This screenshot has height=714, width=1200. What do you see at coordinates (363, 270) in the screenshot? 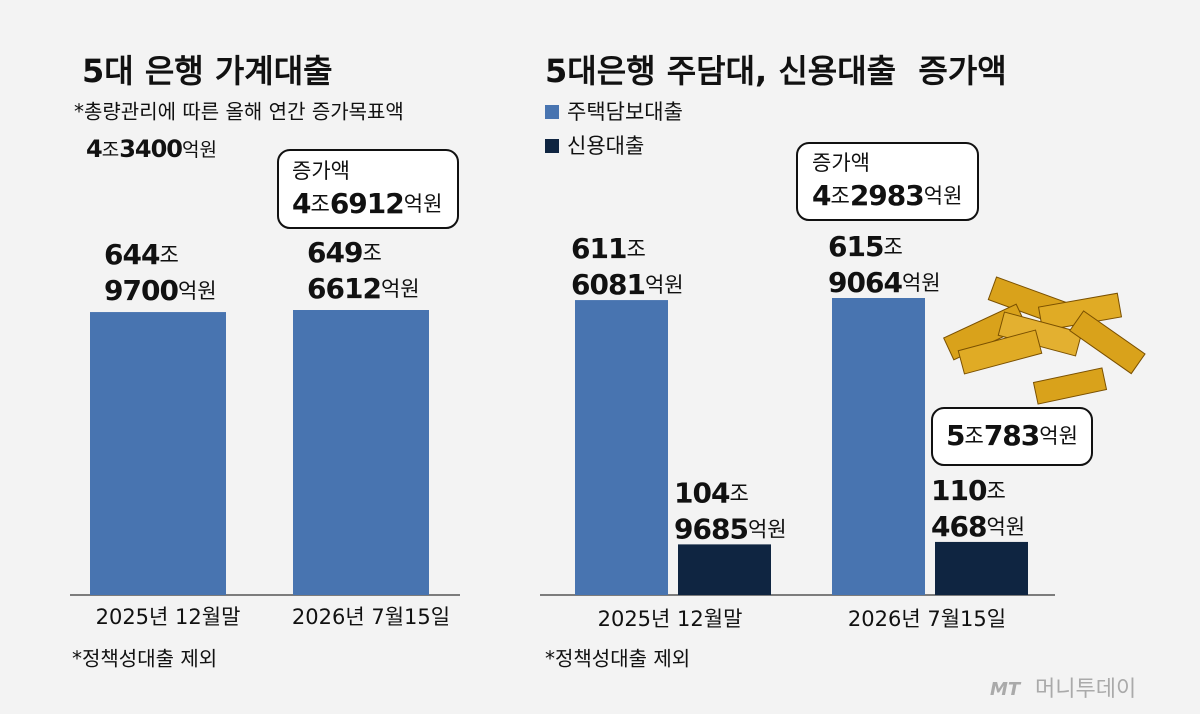
I see `value-label: 649조 6612억원` at bounding box center [363, 270].